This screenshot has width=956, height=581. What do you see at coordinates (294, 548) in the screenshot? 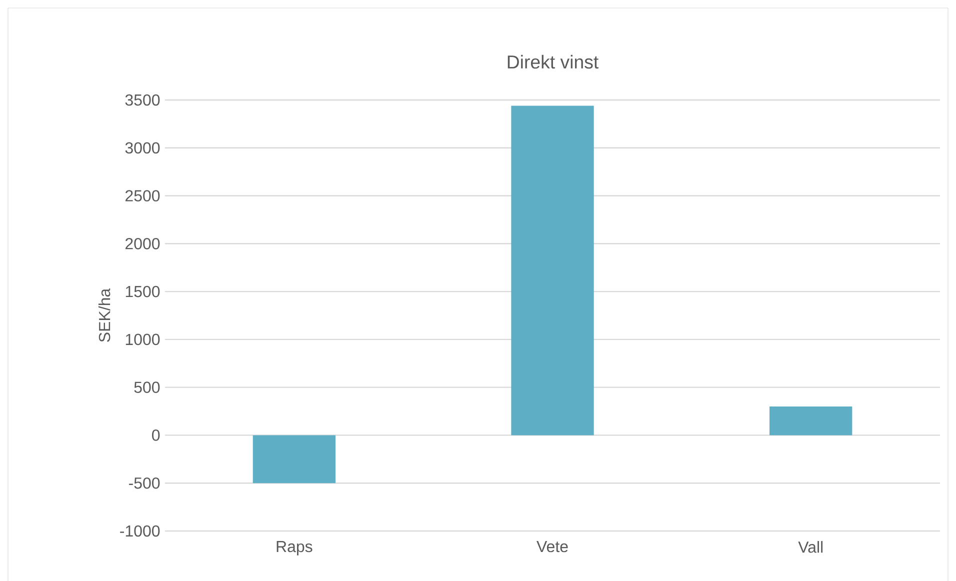
I see `x-tick-label: Raps` at bounding box center [294, 548].